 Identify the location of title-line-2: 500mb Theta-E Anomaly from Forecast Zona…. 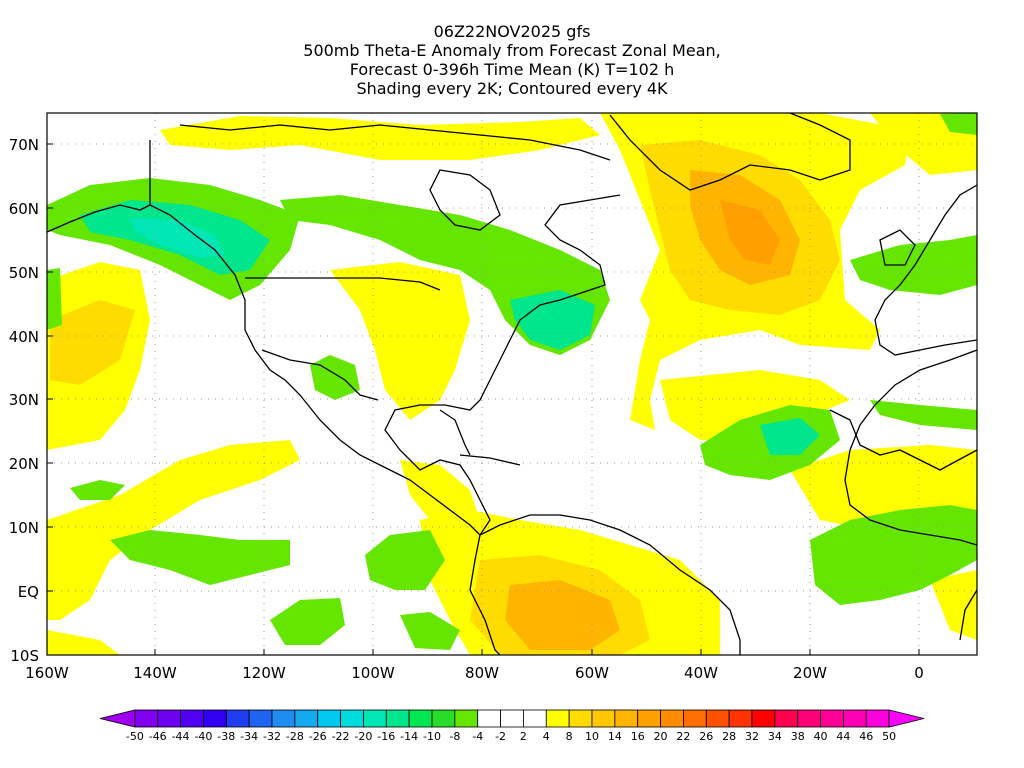
(512, 50).